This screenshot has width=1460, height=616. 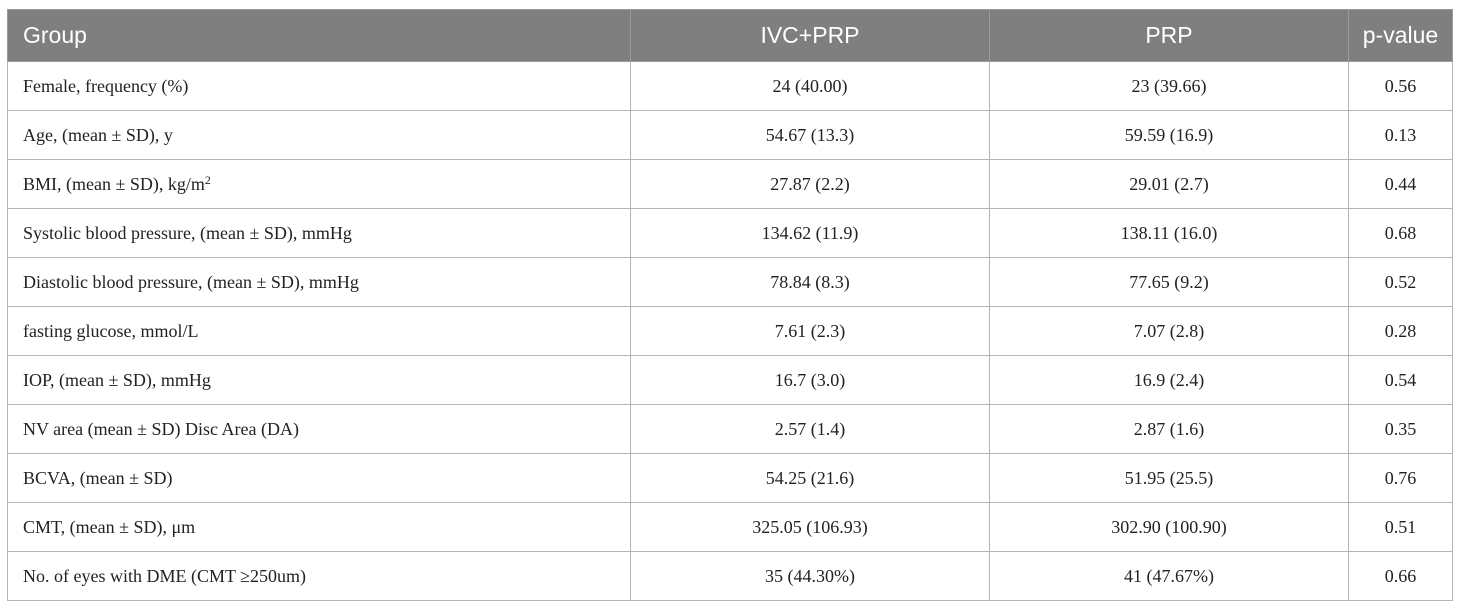 I want to click on cell-prp: 51.95 (25.5), so click(x=1169, y=478).